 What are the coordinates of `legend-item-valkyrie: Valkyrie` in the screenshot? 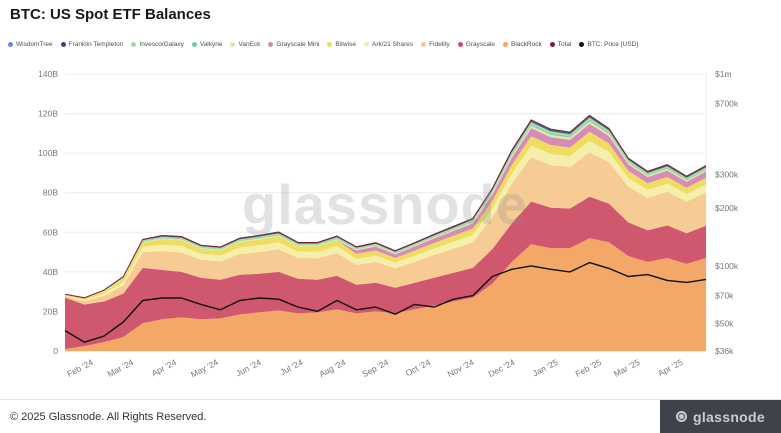 It's located at (207, 44).